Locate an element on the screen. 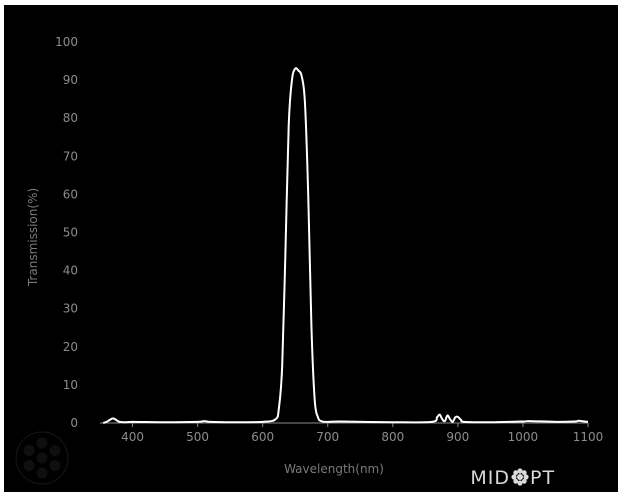 This screenshot has width=623, height=495. y-tick-label: 40 is located at coordinates (70, 271).